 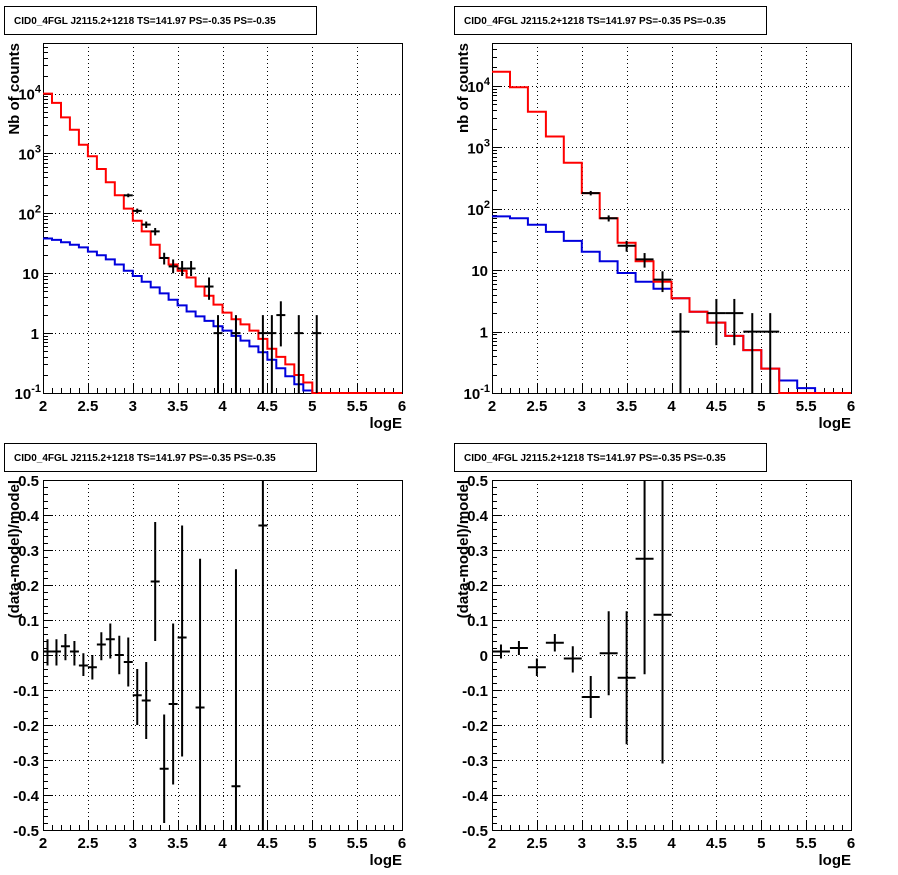 I want to click on y-tick-label: 0.5, so click(x=477, y=481).